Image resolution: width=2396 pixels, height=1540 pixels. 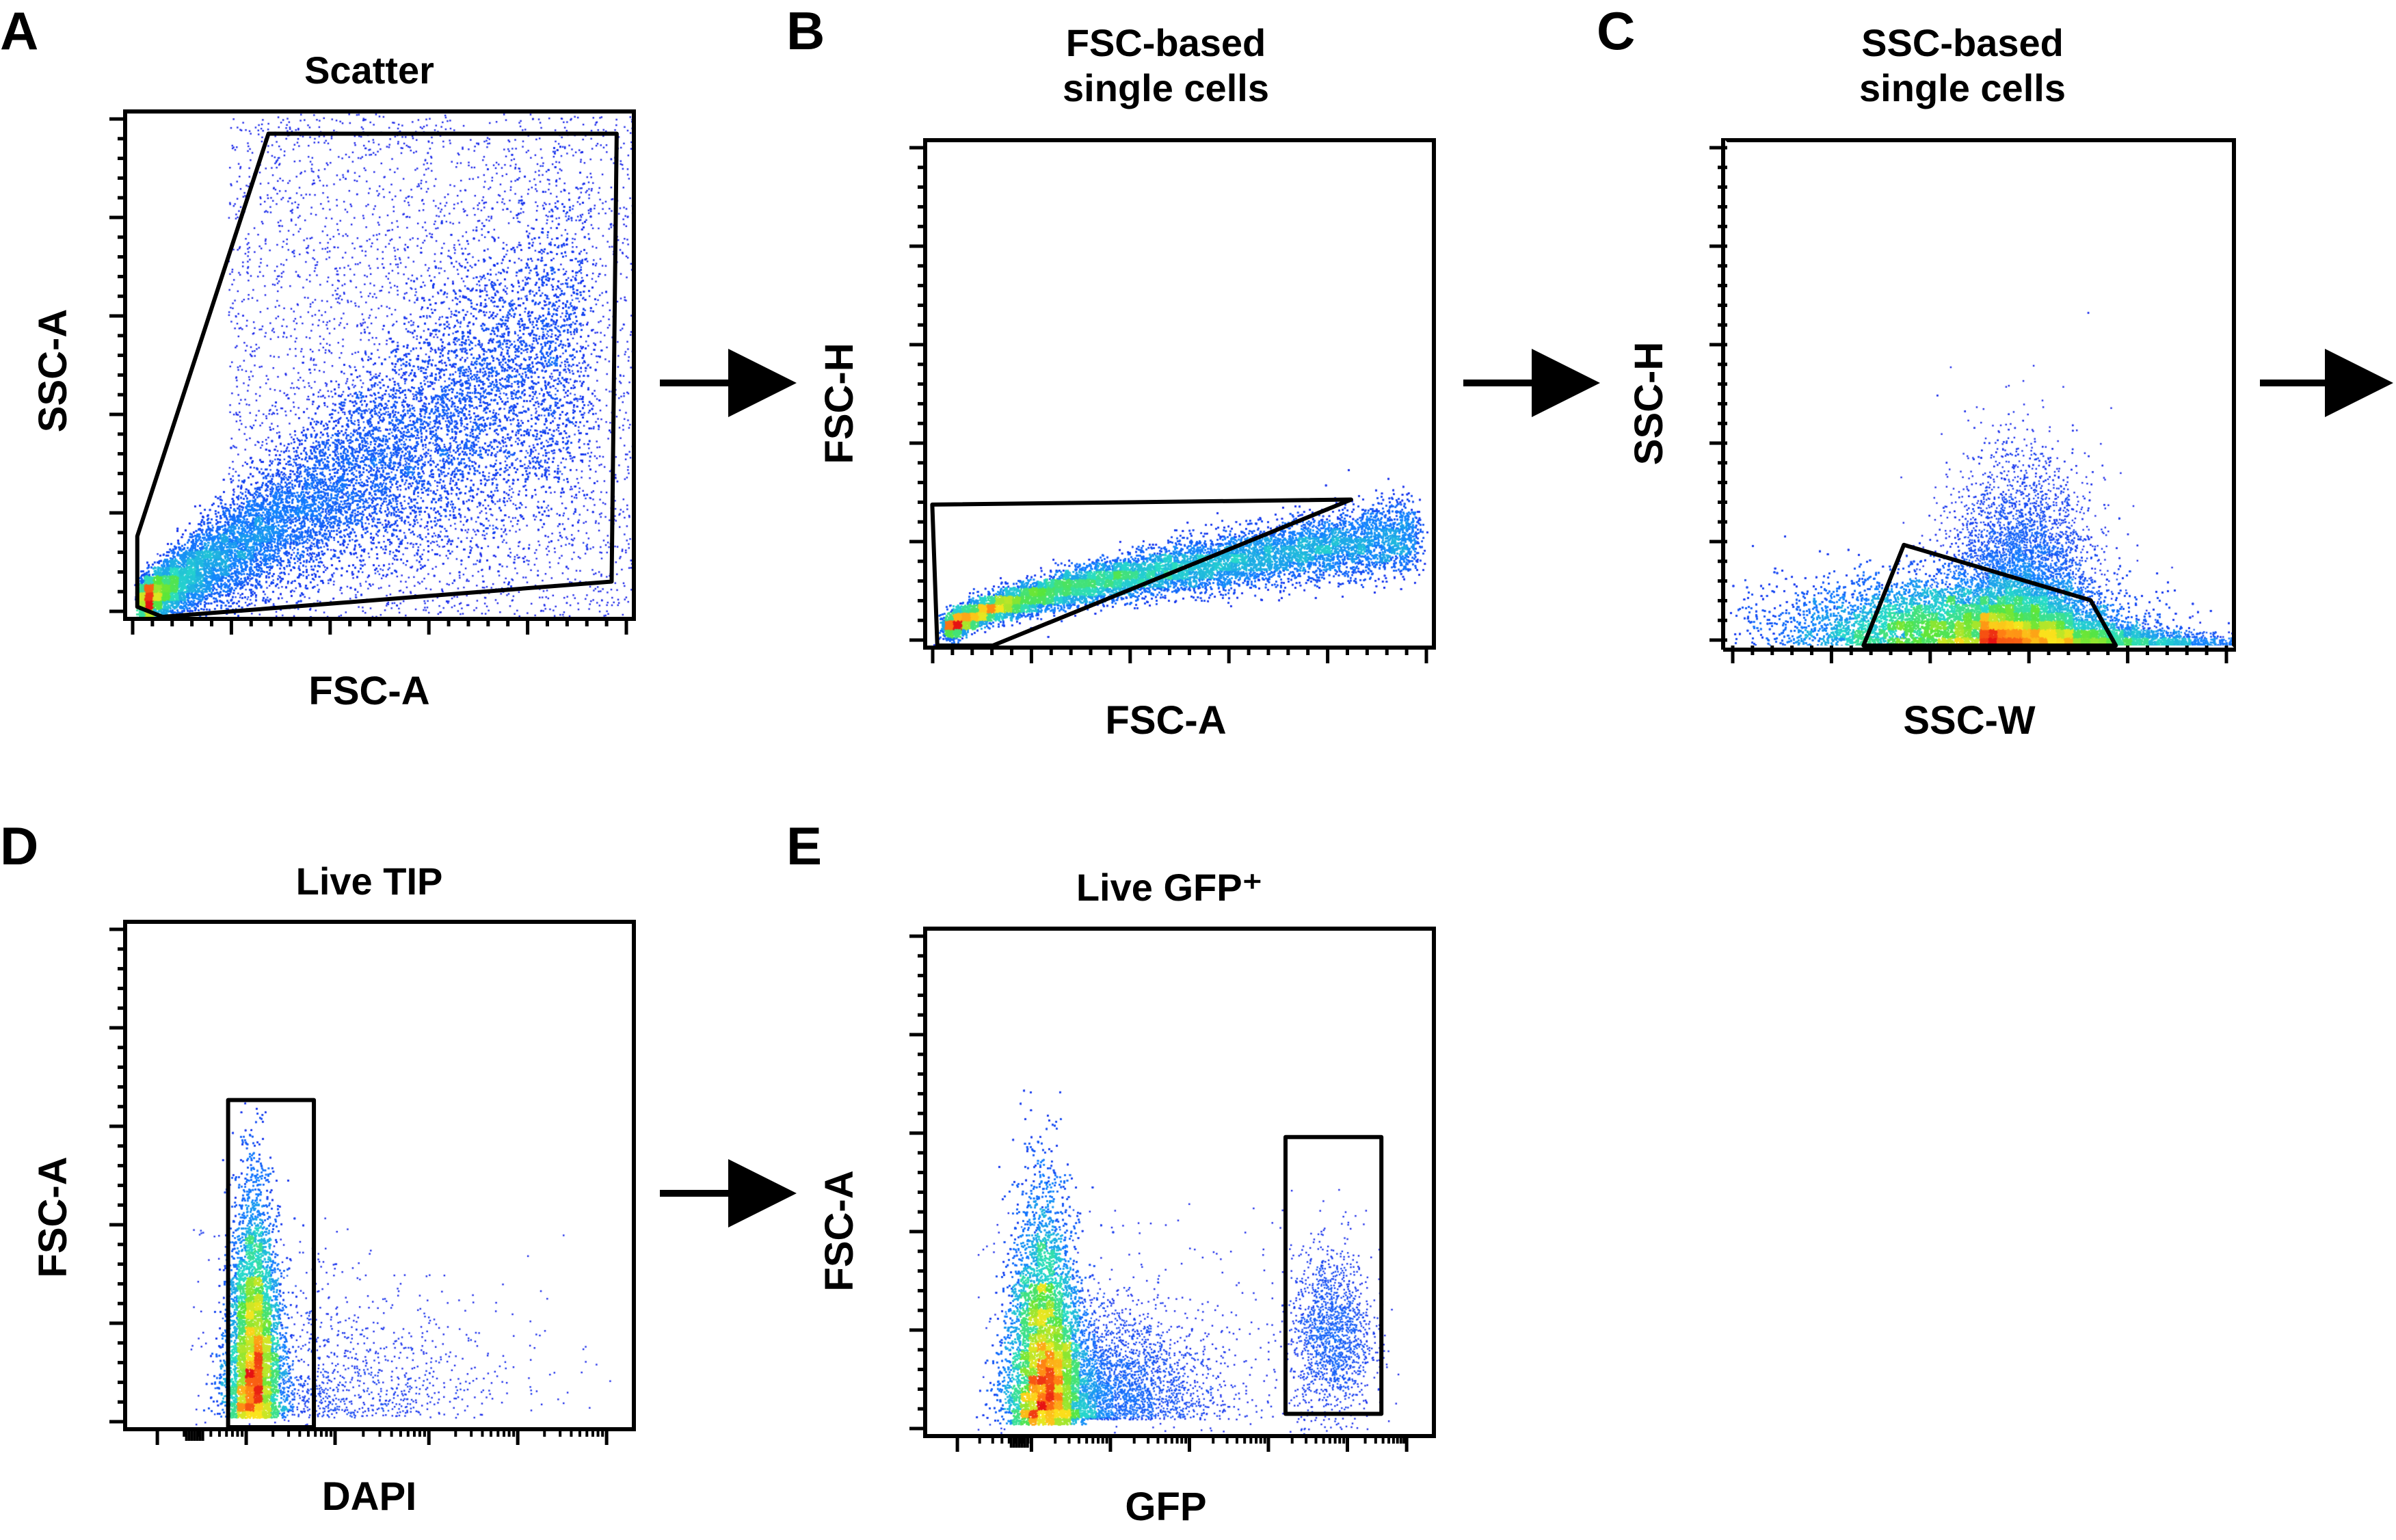 What do you see at coordinates (1166, 65) in the screenshot?
I see `panel-title-b: FSC-based single cells` at bounding box center [1166, 65].